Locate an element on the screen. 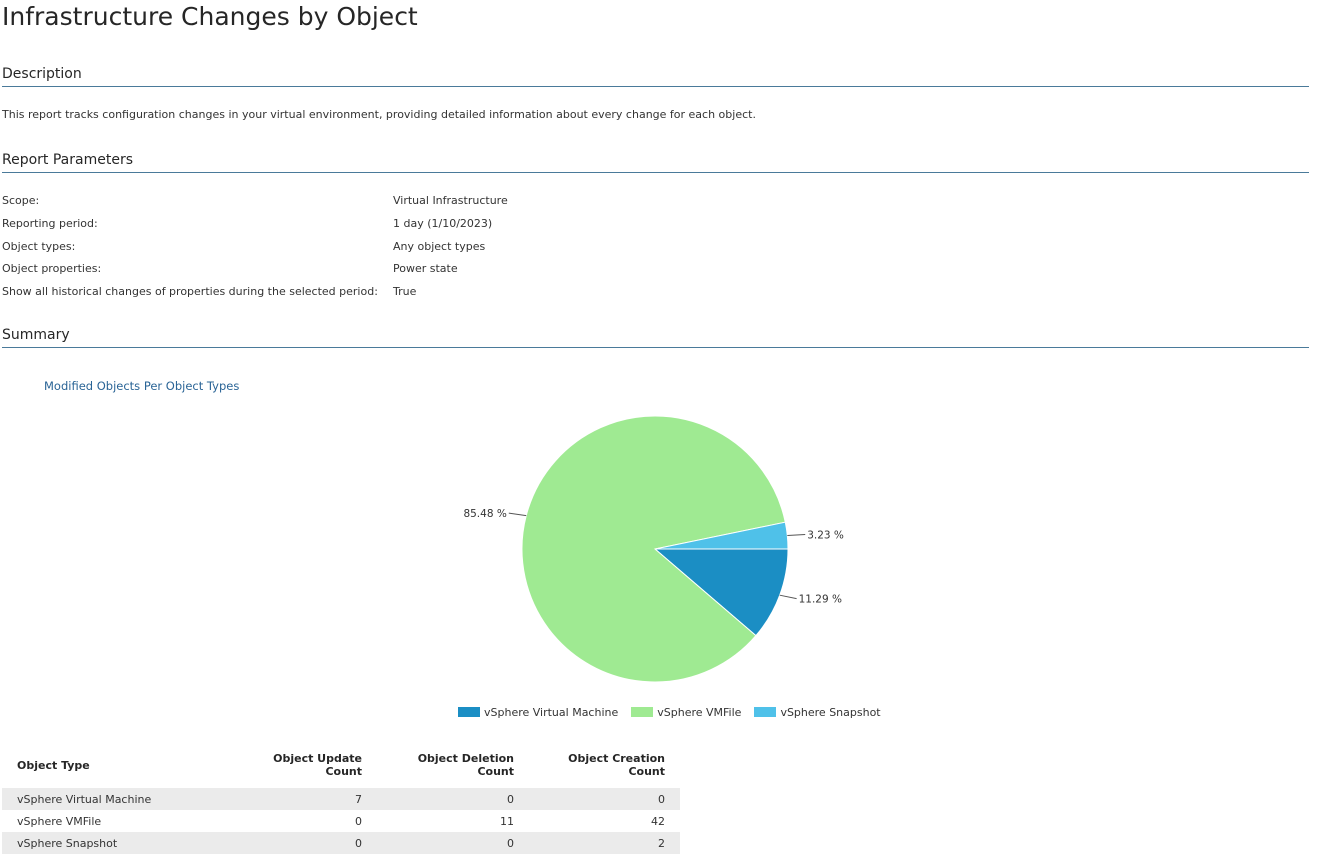  pie-data-label: 85.48 % is located at coordinates (484, 514).